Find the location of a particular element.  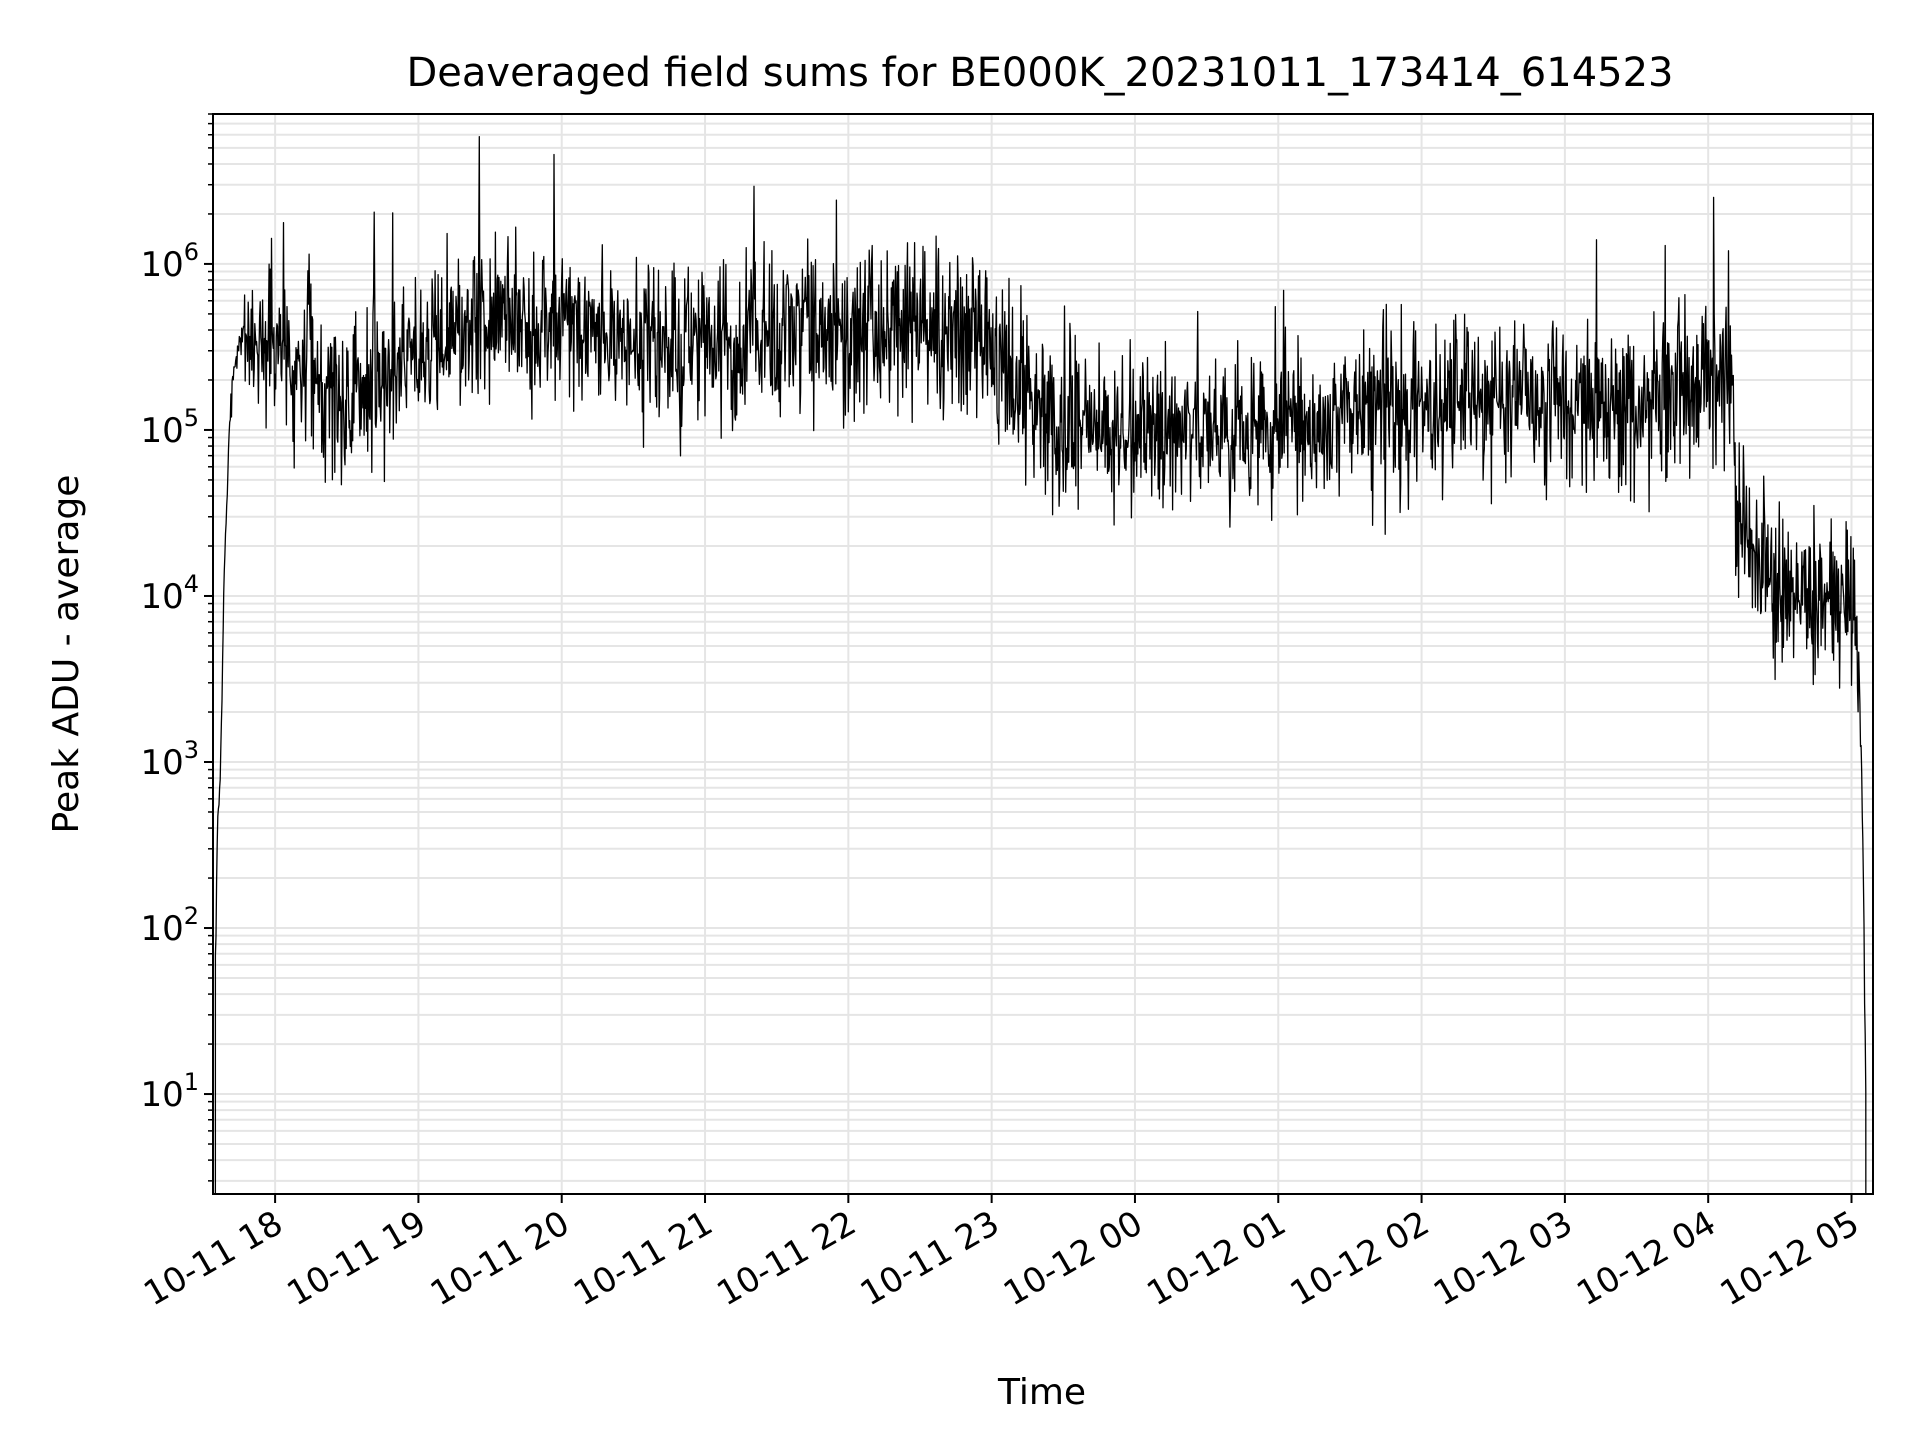

y-tick-label: 10⁴ is located at coordinates (169, 593).